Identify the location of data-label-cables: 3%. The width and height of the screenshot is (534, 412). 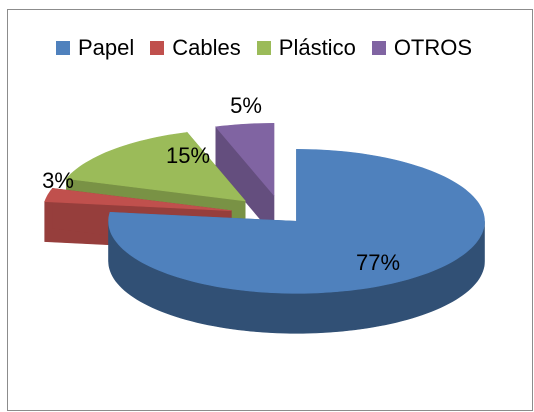
(58, 180).